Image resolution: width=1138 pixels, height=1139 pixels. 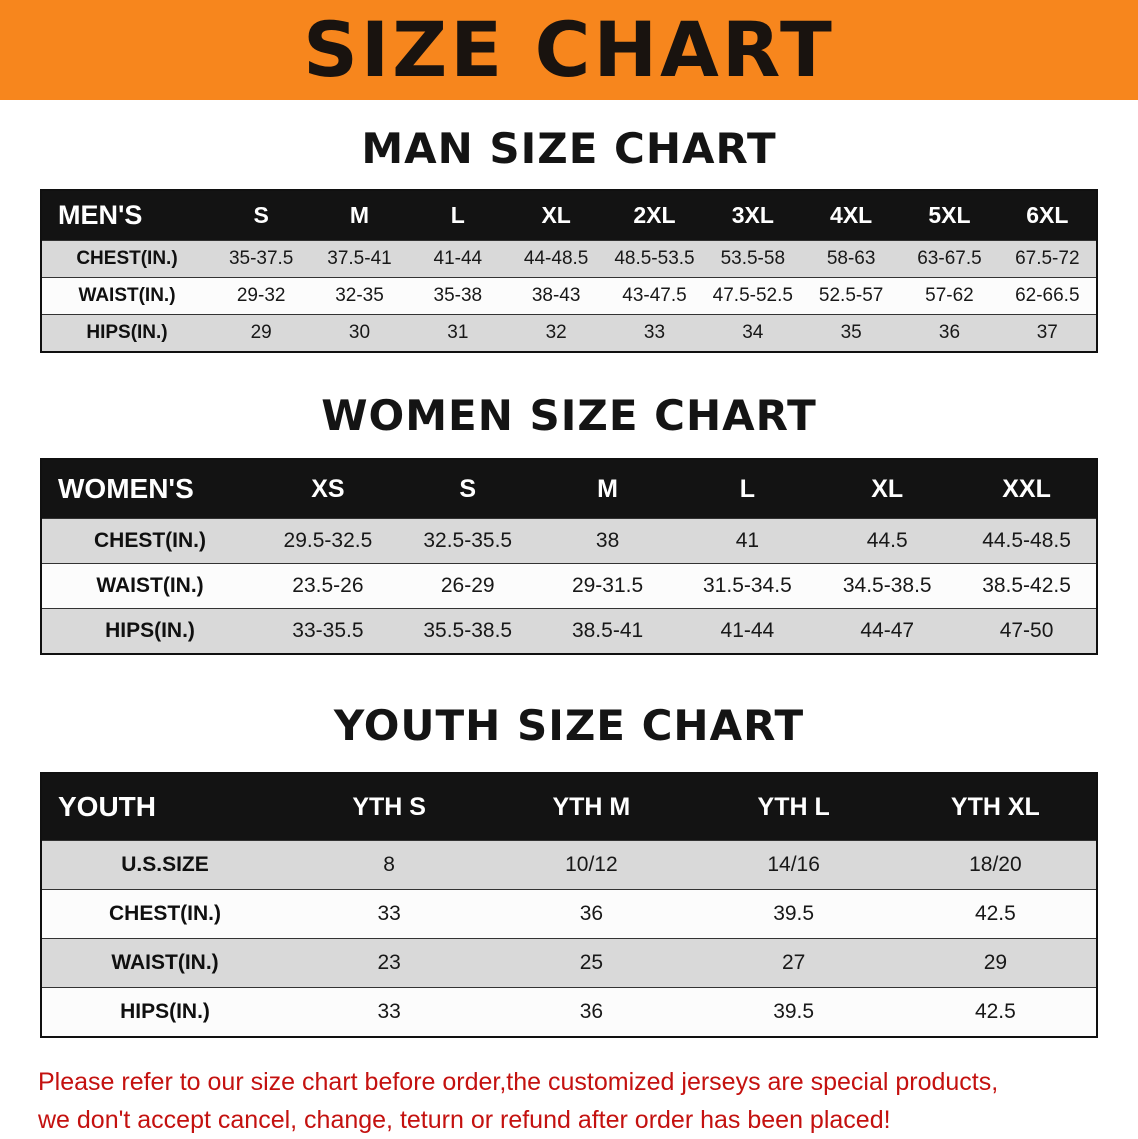 What do you see at coordinates (1048, 296) in the screenshot?
I see `size-value-cell: 62-66.5` at bounding box center [1048, 296].